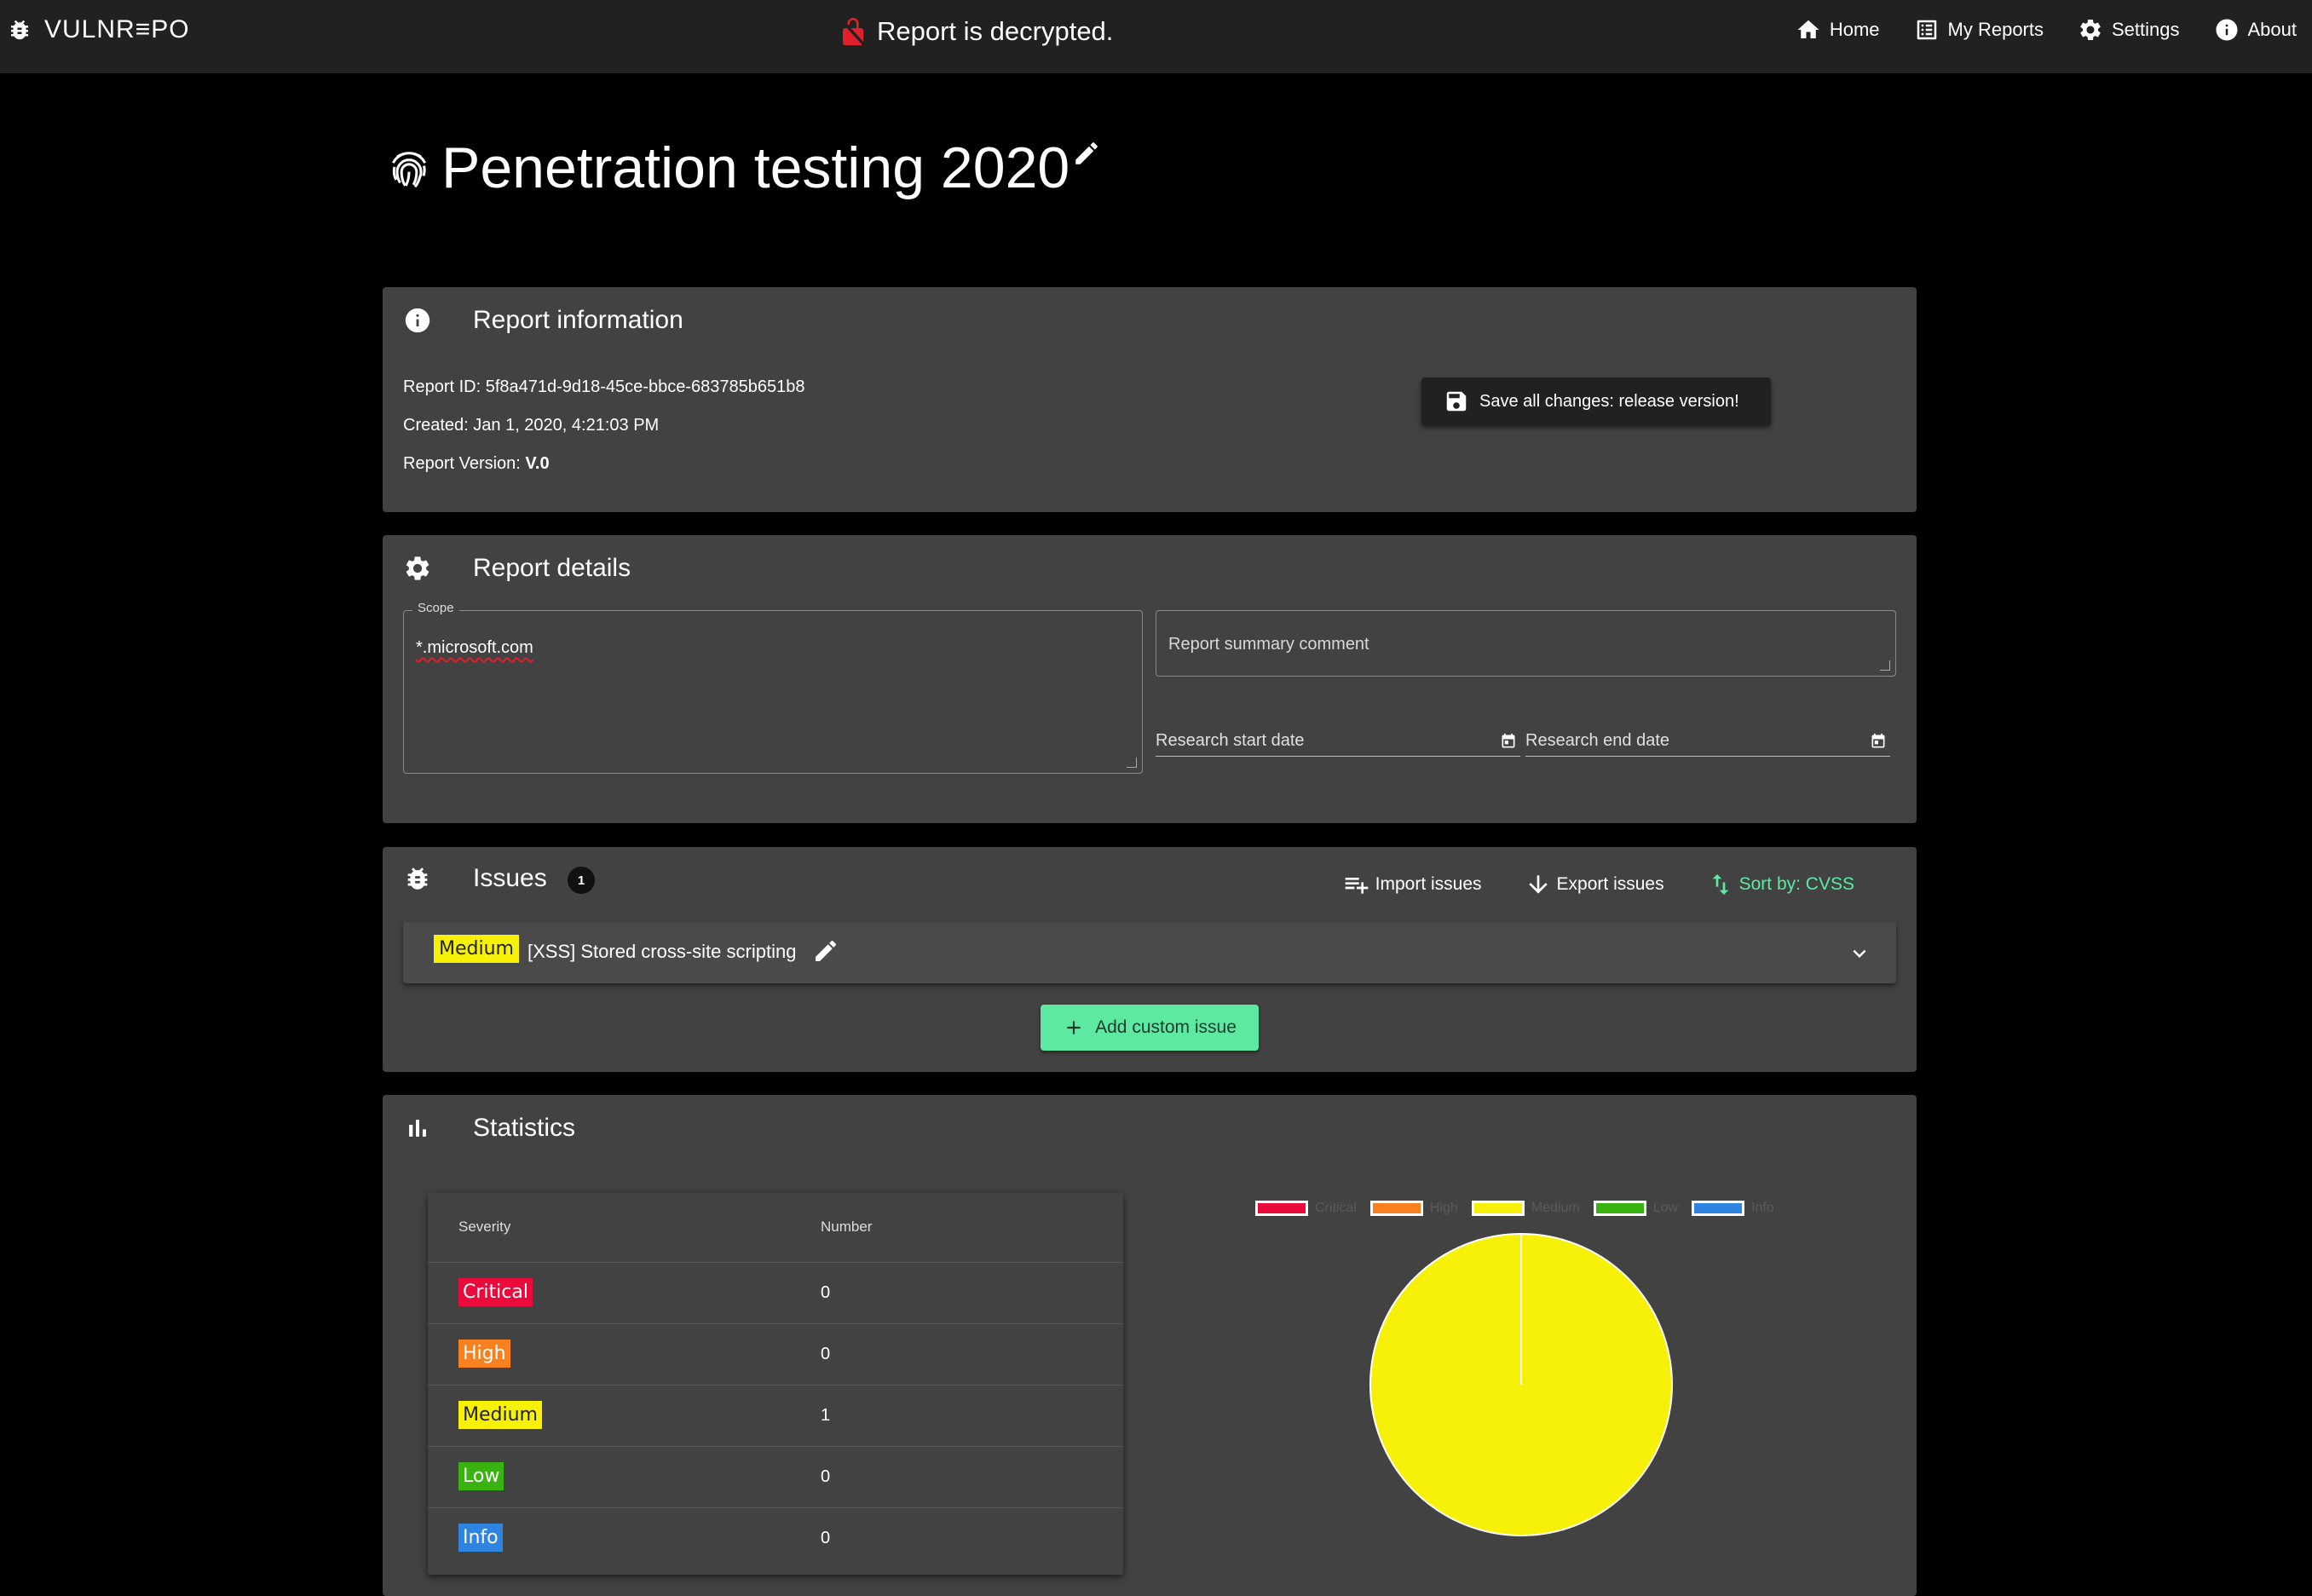 The width and height of the screenshot is (2312, 1596). What do you see at coordinates (847, 1227) in the screenshot?
I see `number-column-header: Number` at bounding box center [847, 1227].